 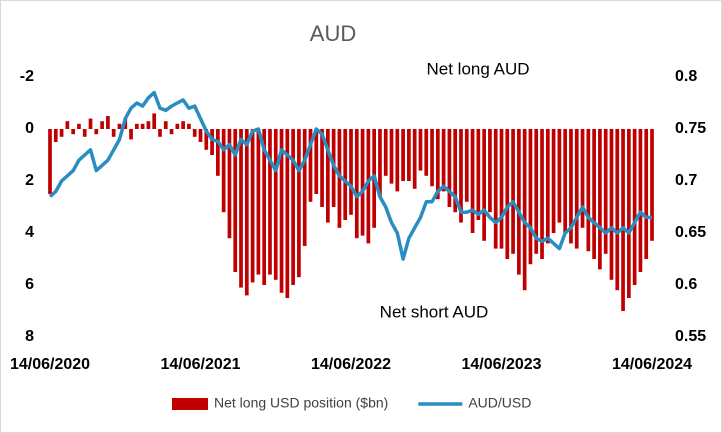 What do you see at coordinates (686, 284) in the screenshot?
I see `y2-tick-label: 0.6` at bounding box center [686, 284].